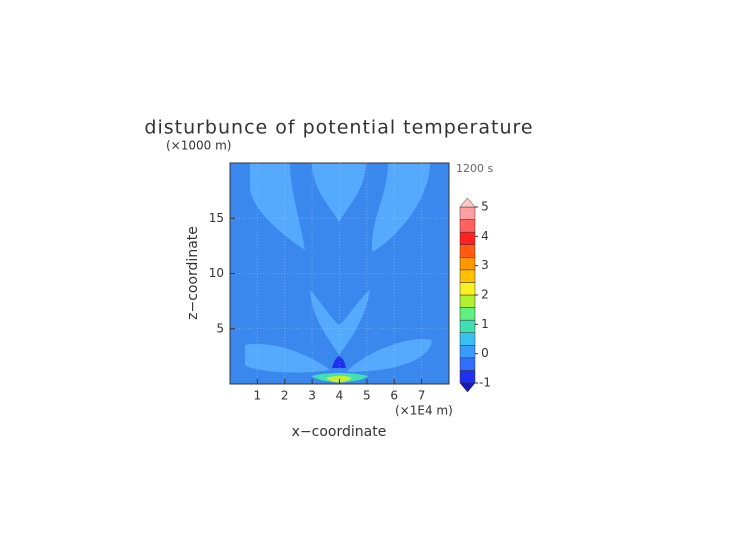 This screenshot has width=752, height=536. Describe the element at coordinates (467, 202) in the screenshot. I see `colorbar-over` at that location.